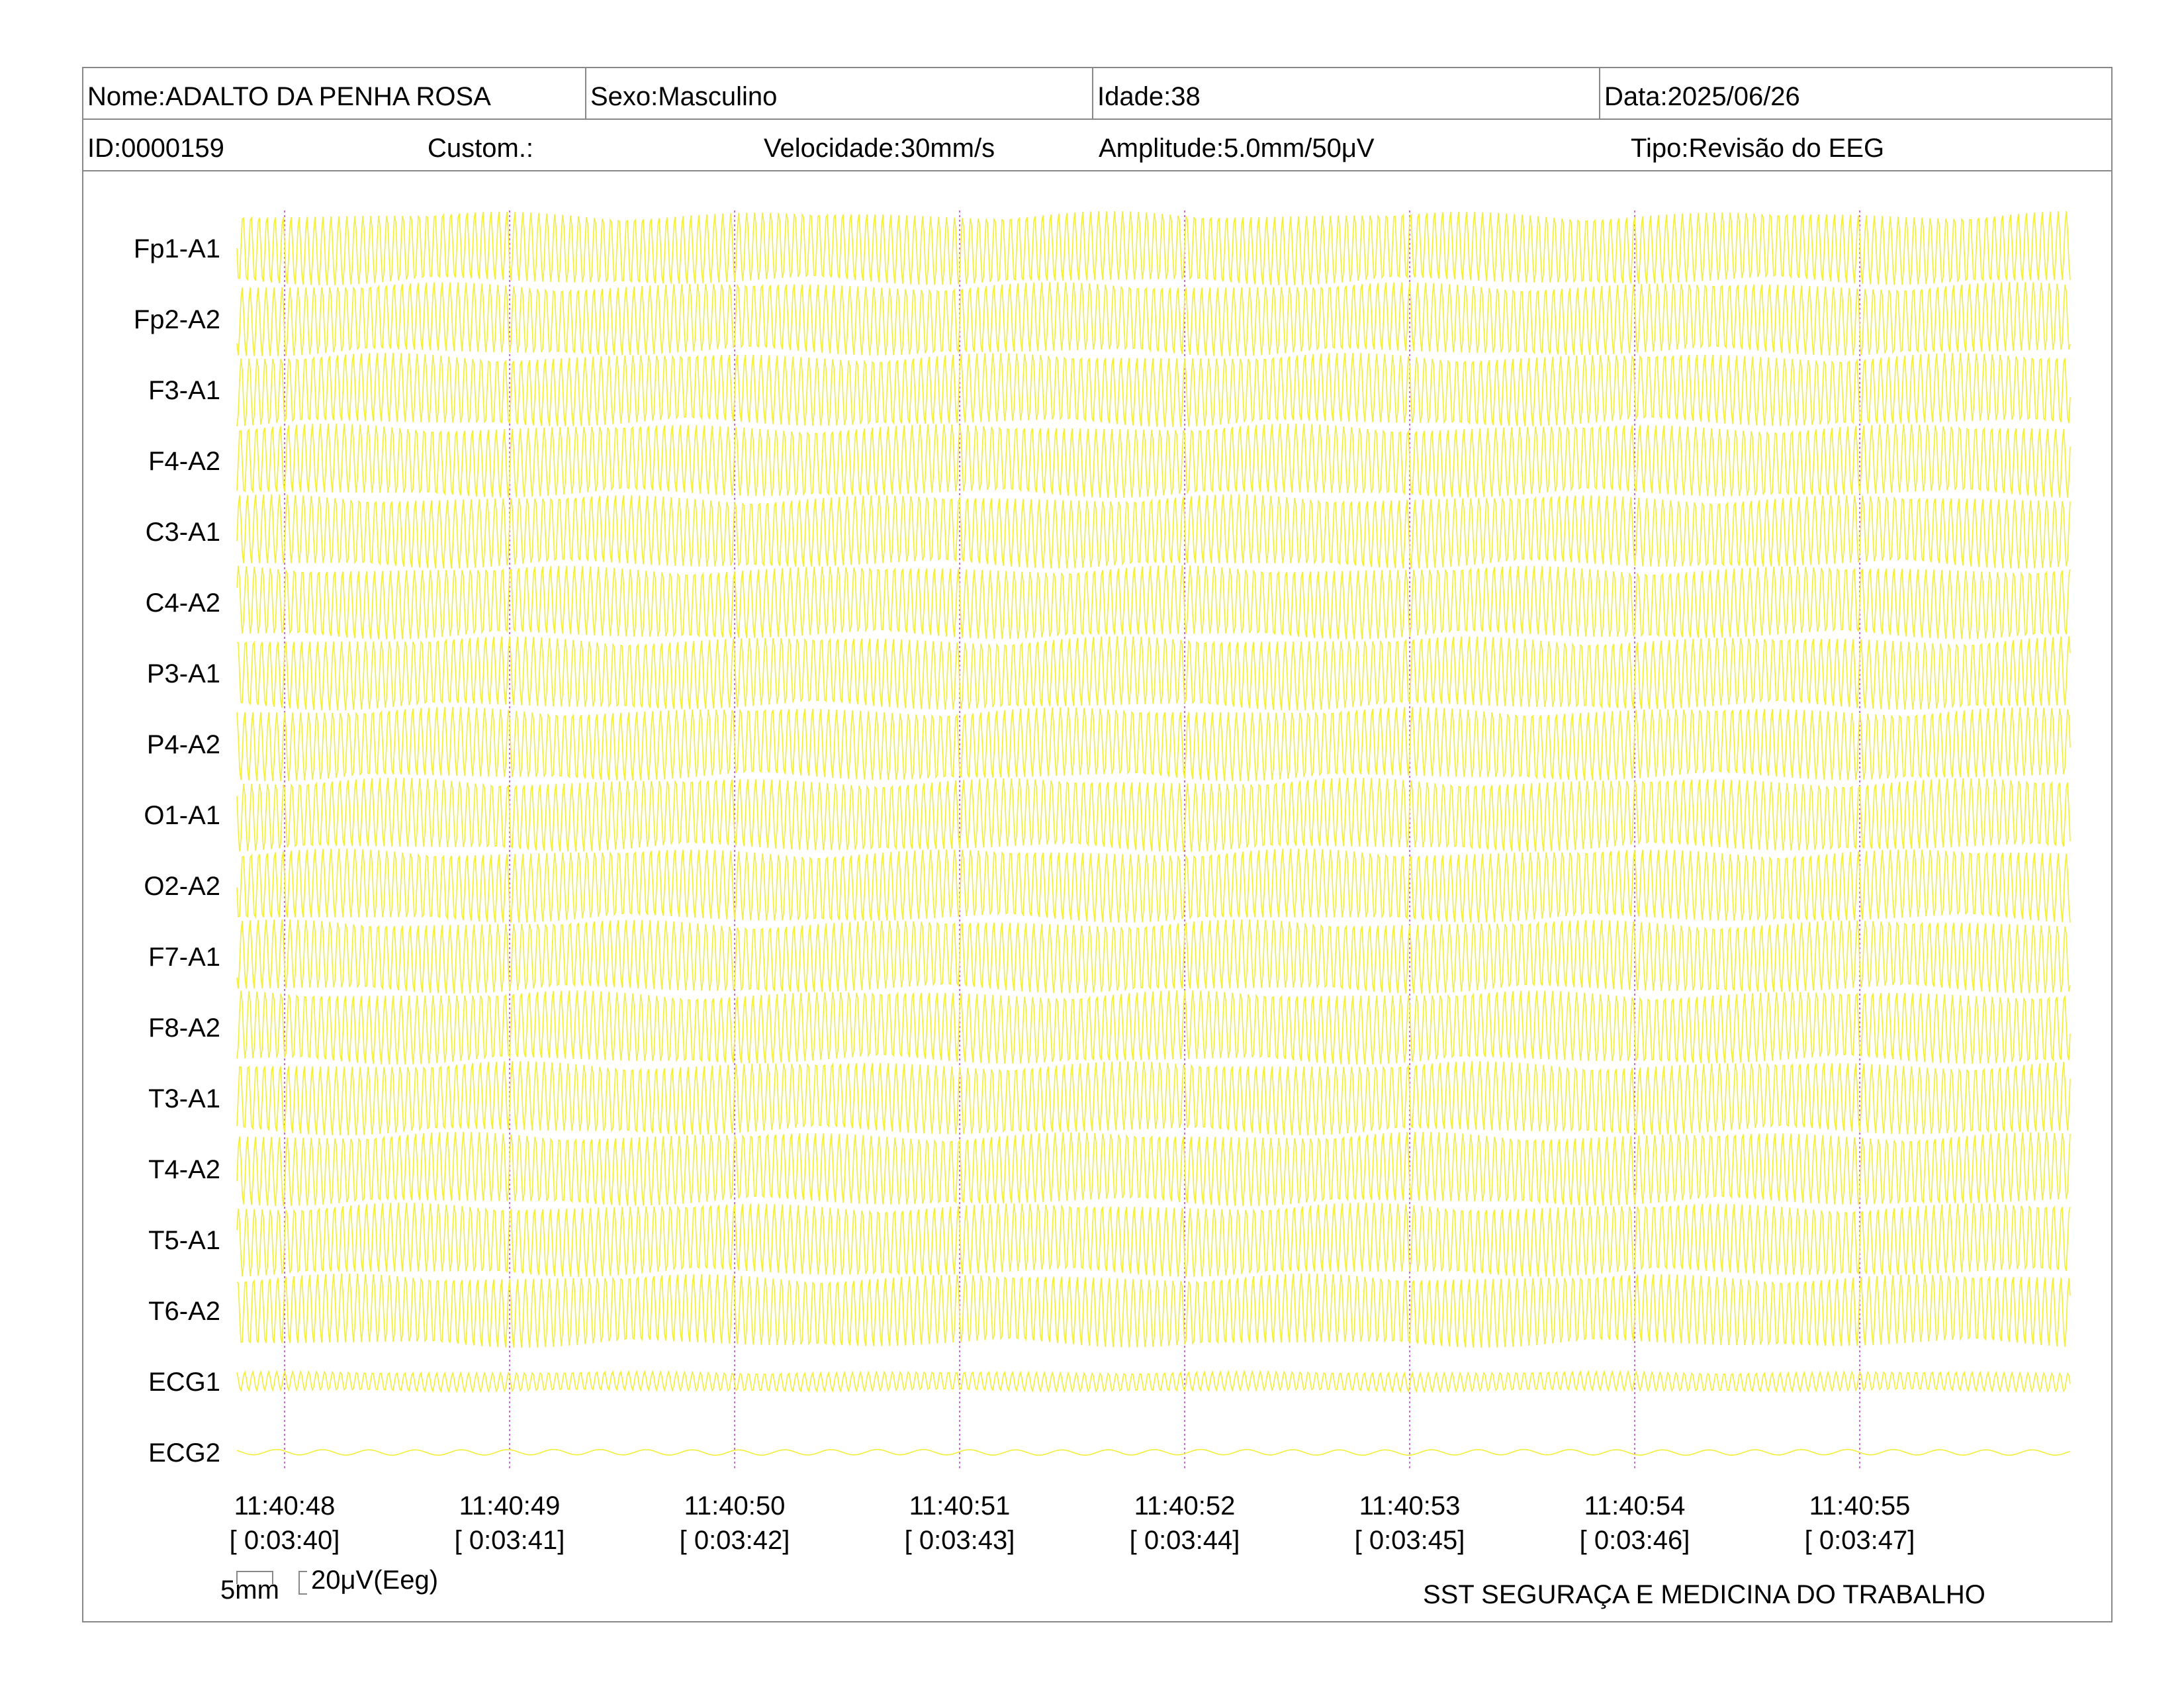 This screenshot has width=2184, height=1688. What do you see at coordinates (1758, 148) in the screenshot?
I see `exam-type: Tipo:Revisão do EEG` at bounding box center [1758, 148].